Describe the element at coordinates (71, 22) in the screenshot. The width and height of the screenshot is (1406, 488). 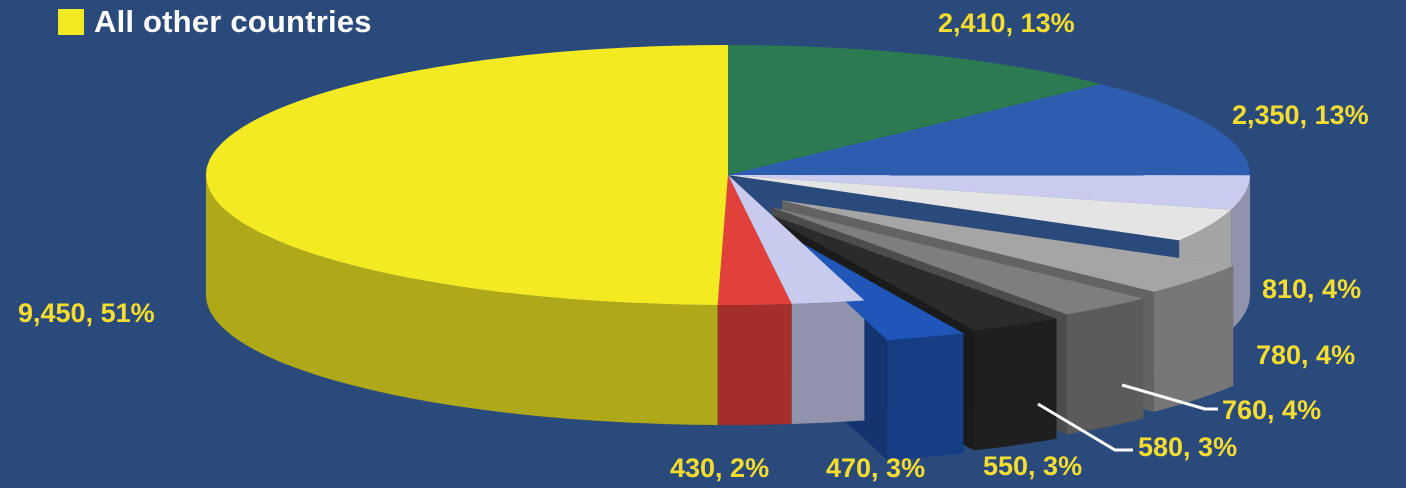
I see `legend-swatch-all-other-countries` at that location.